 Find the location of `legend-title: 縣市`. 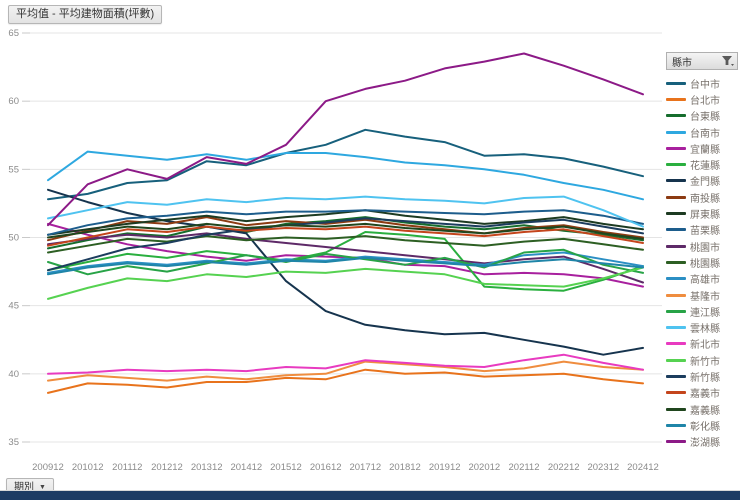

legend-title: 縣市 is located at coordinates (682, 63).